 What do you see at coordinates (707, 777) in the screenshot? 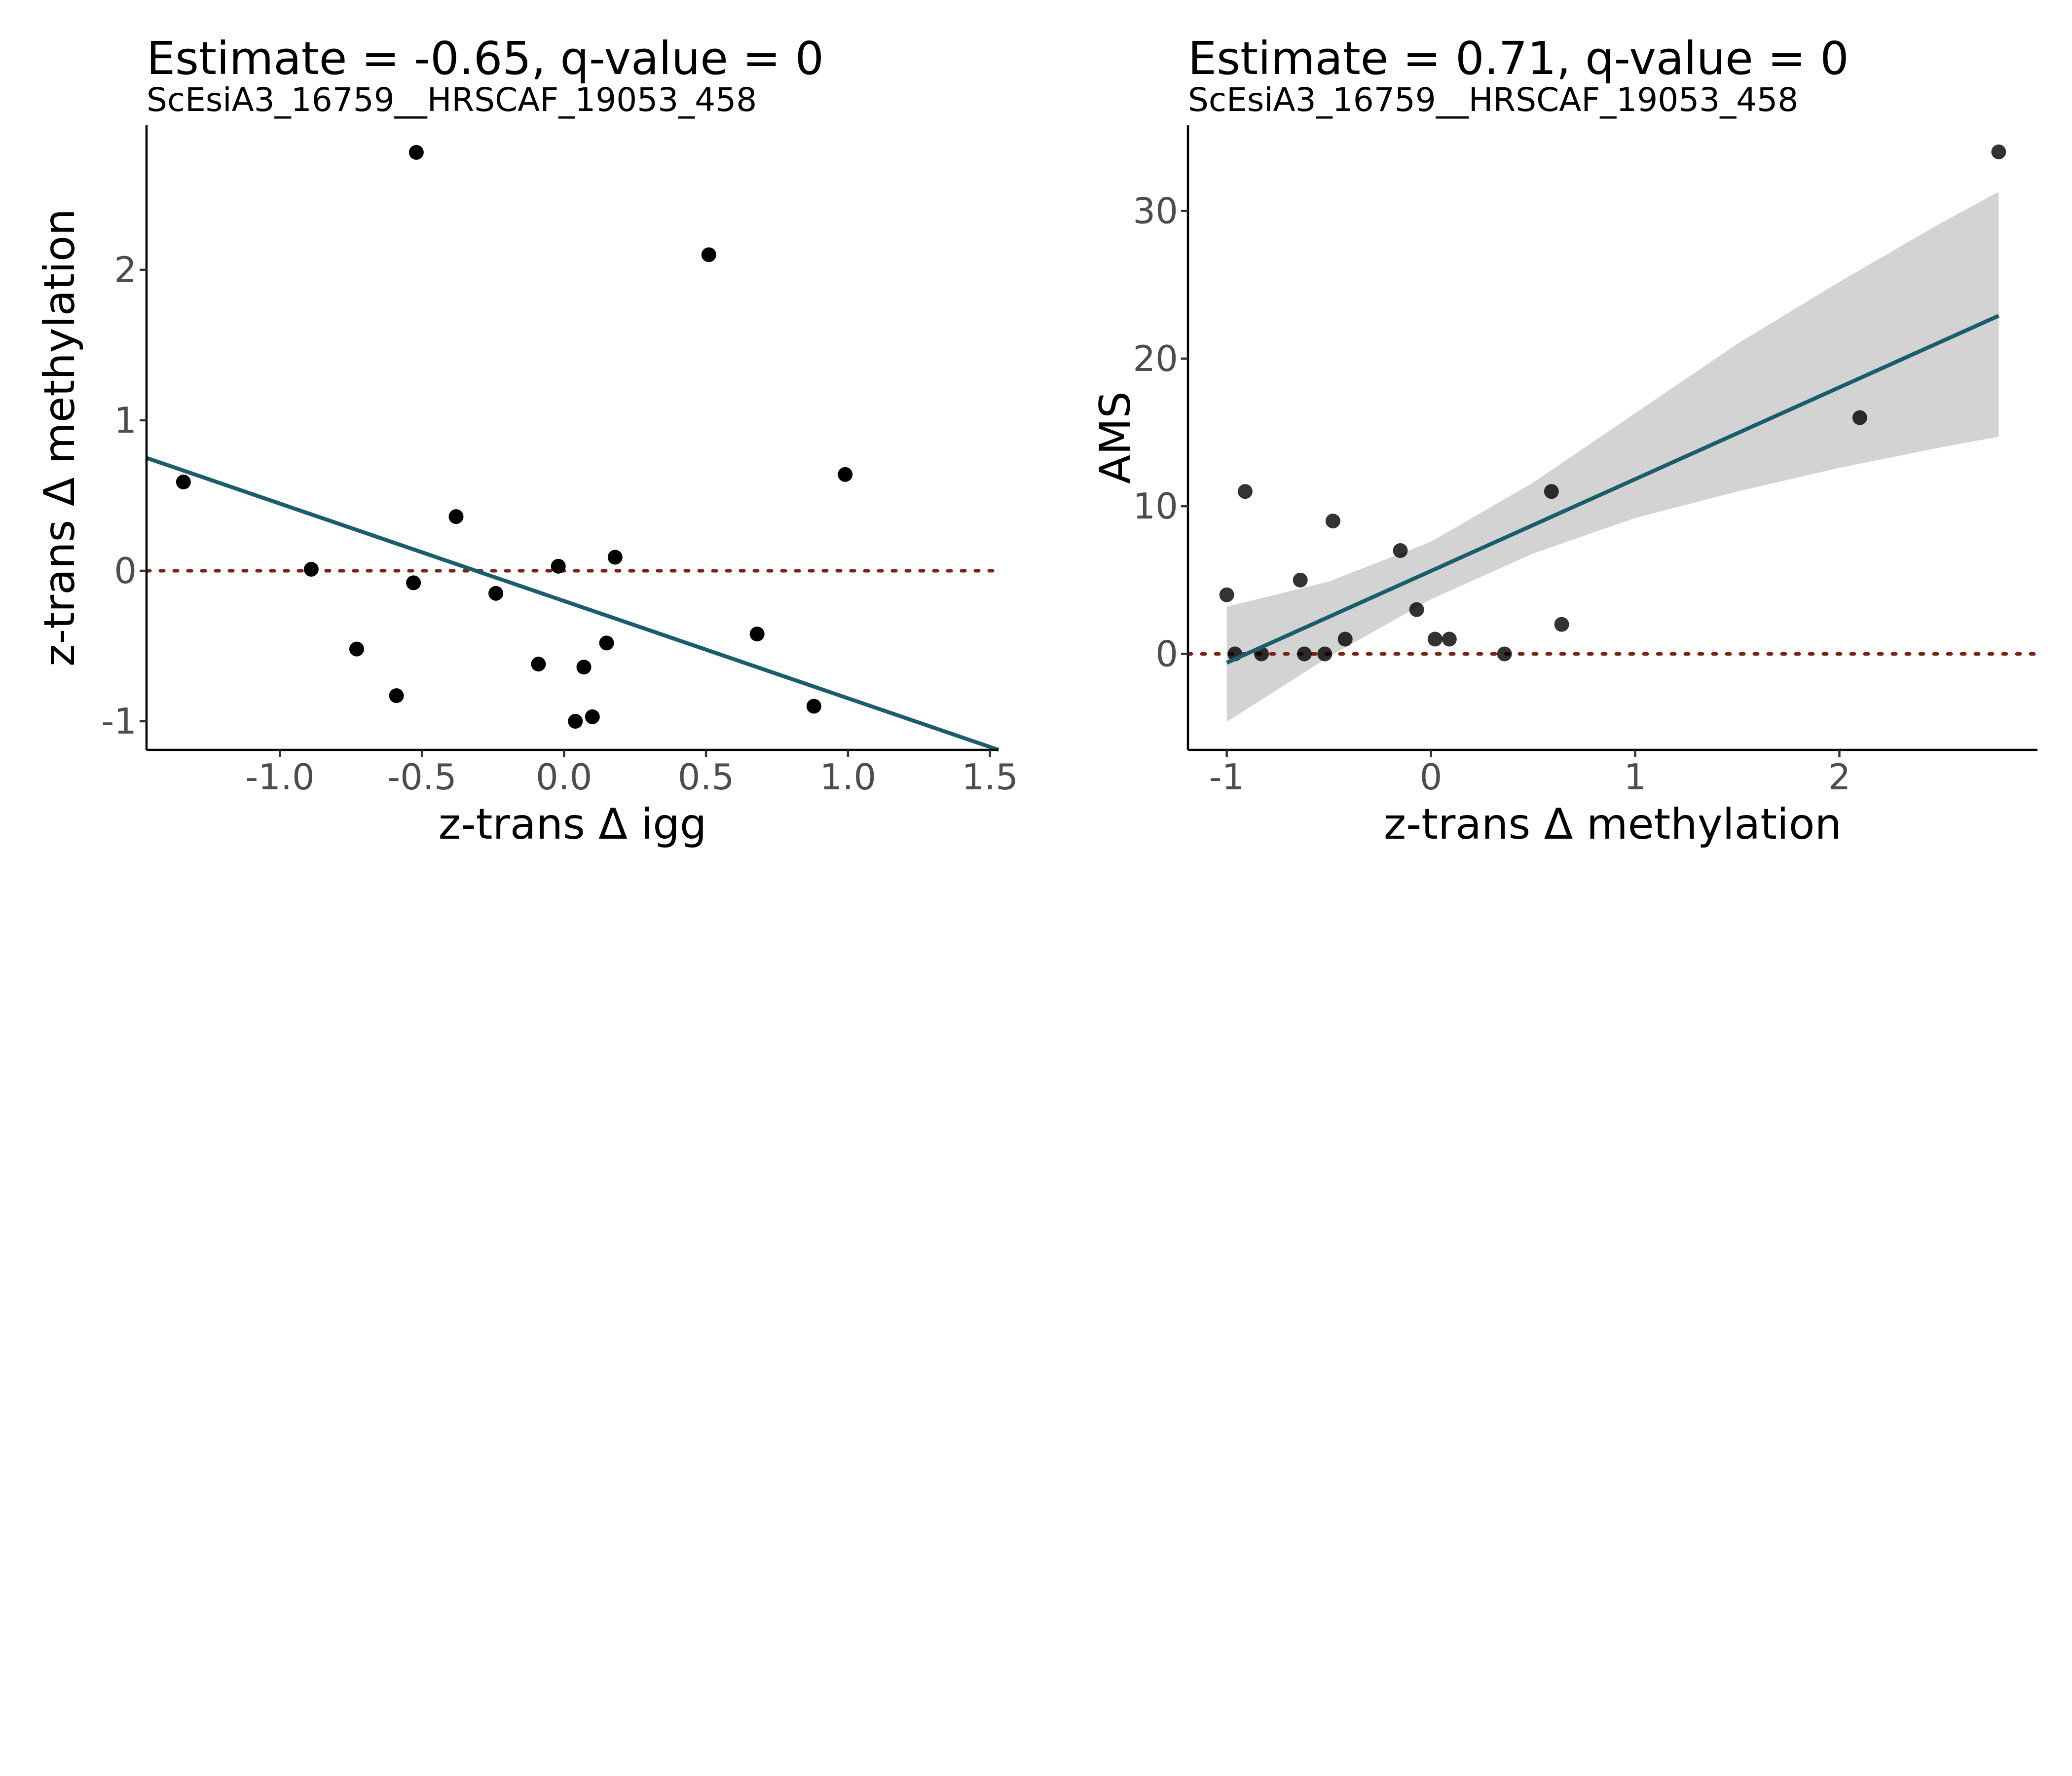
I see `x-tick-label: 0.5` at bounding box center [707, 777].